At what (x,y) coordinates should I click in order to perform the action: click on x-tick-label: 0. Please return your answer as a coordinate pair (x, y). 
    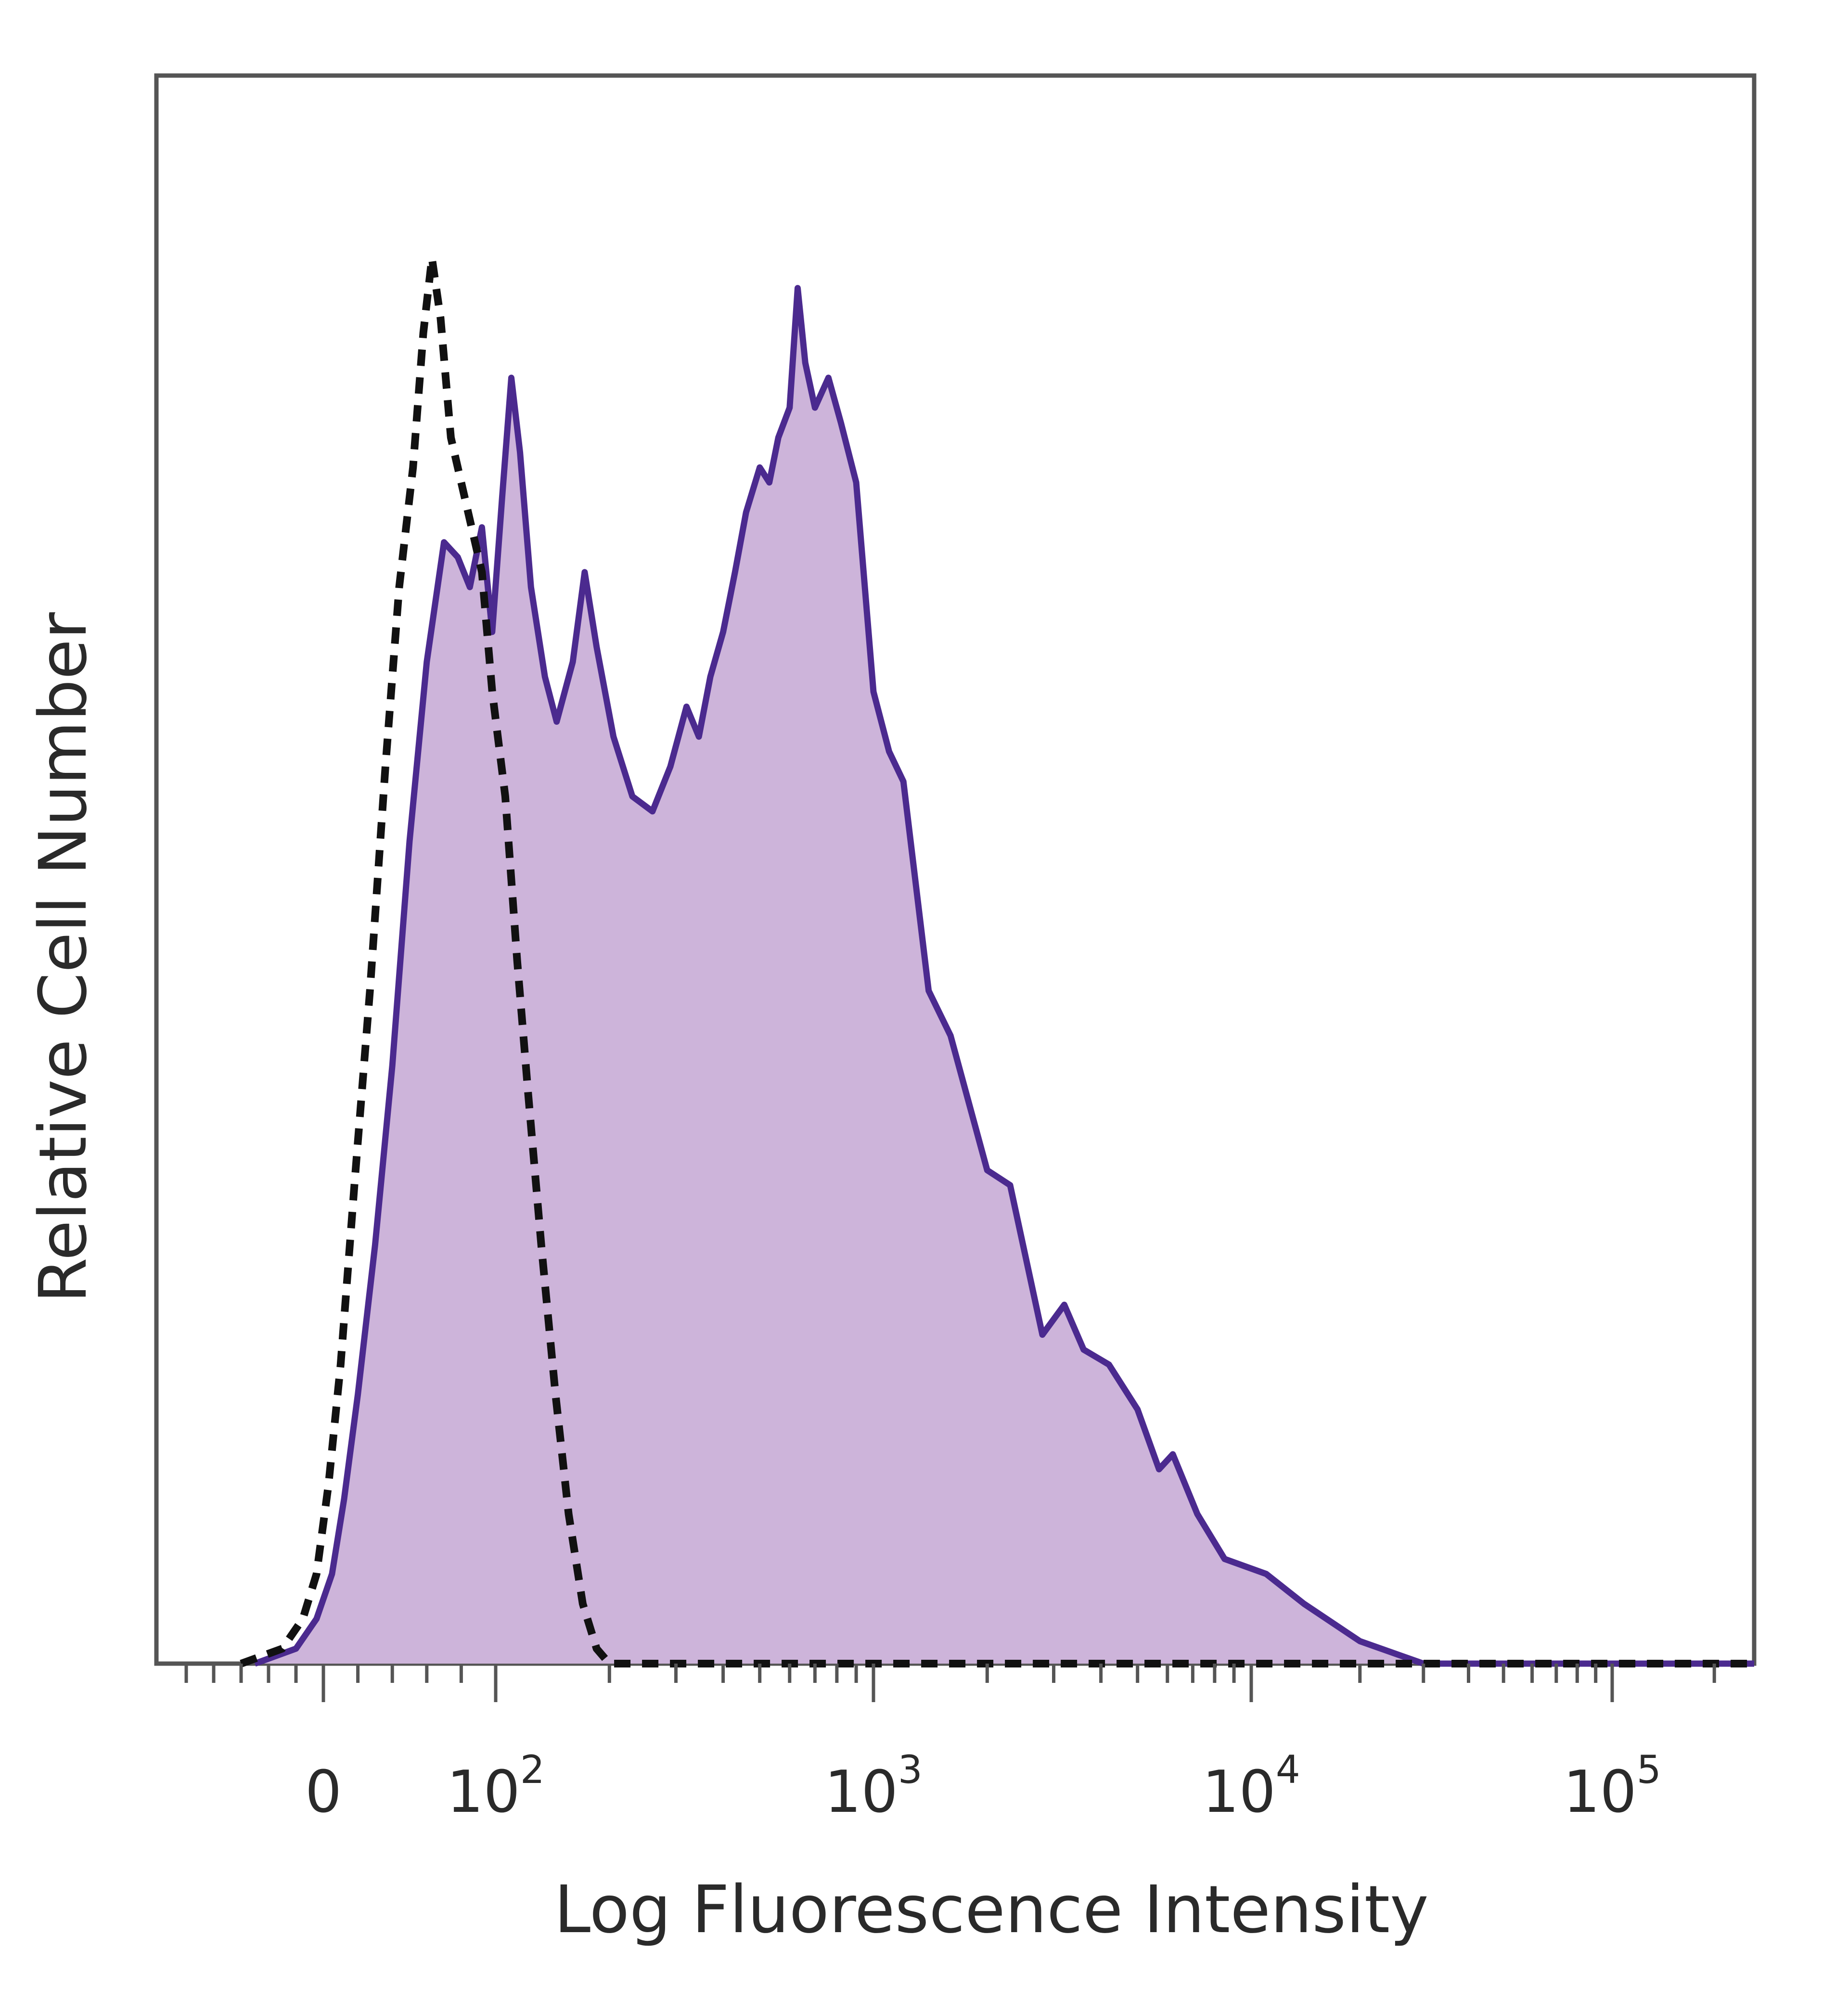
    Looking at the image, I should click on (323, 1792).